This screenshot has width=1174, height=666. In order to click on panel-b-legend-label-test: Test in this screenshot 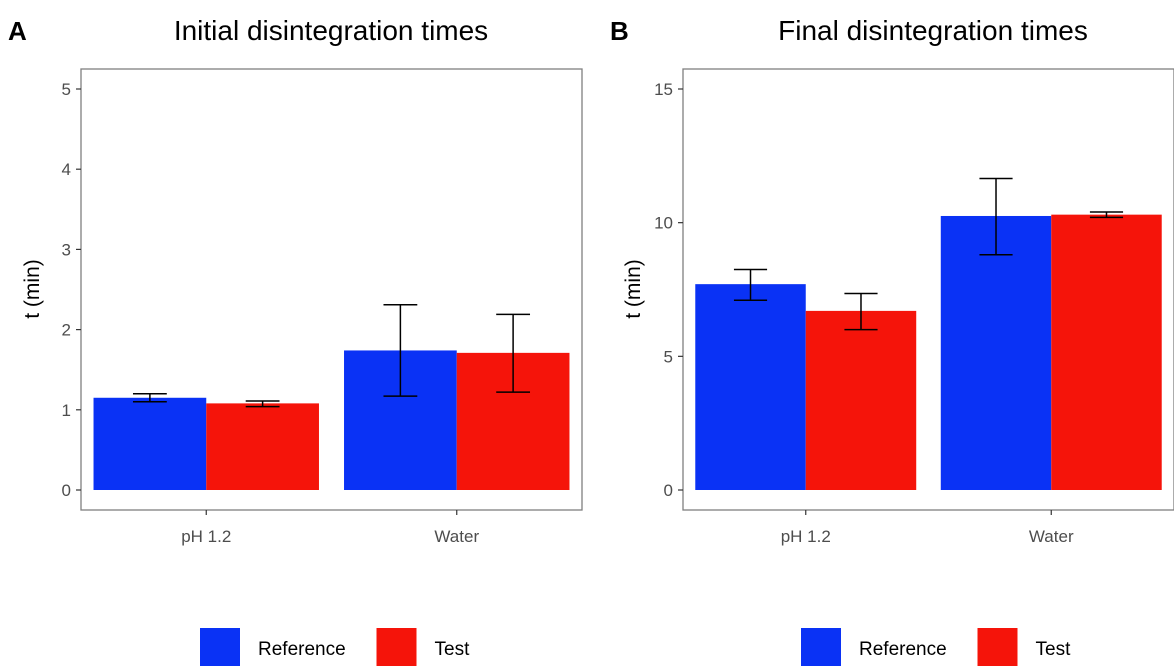, I will do `click(1054, 649)`.